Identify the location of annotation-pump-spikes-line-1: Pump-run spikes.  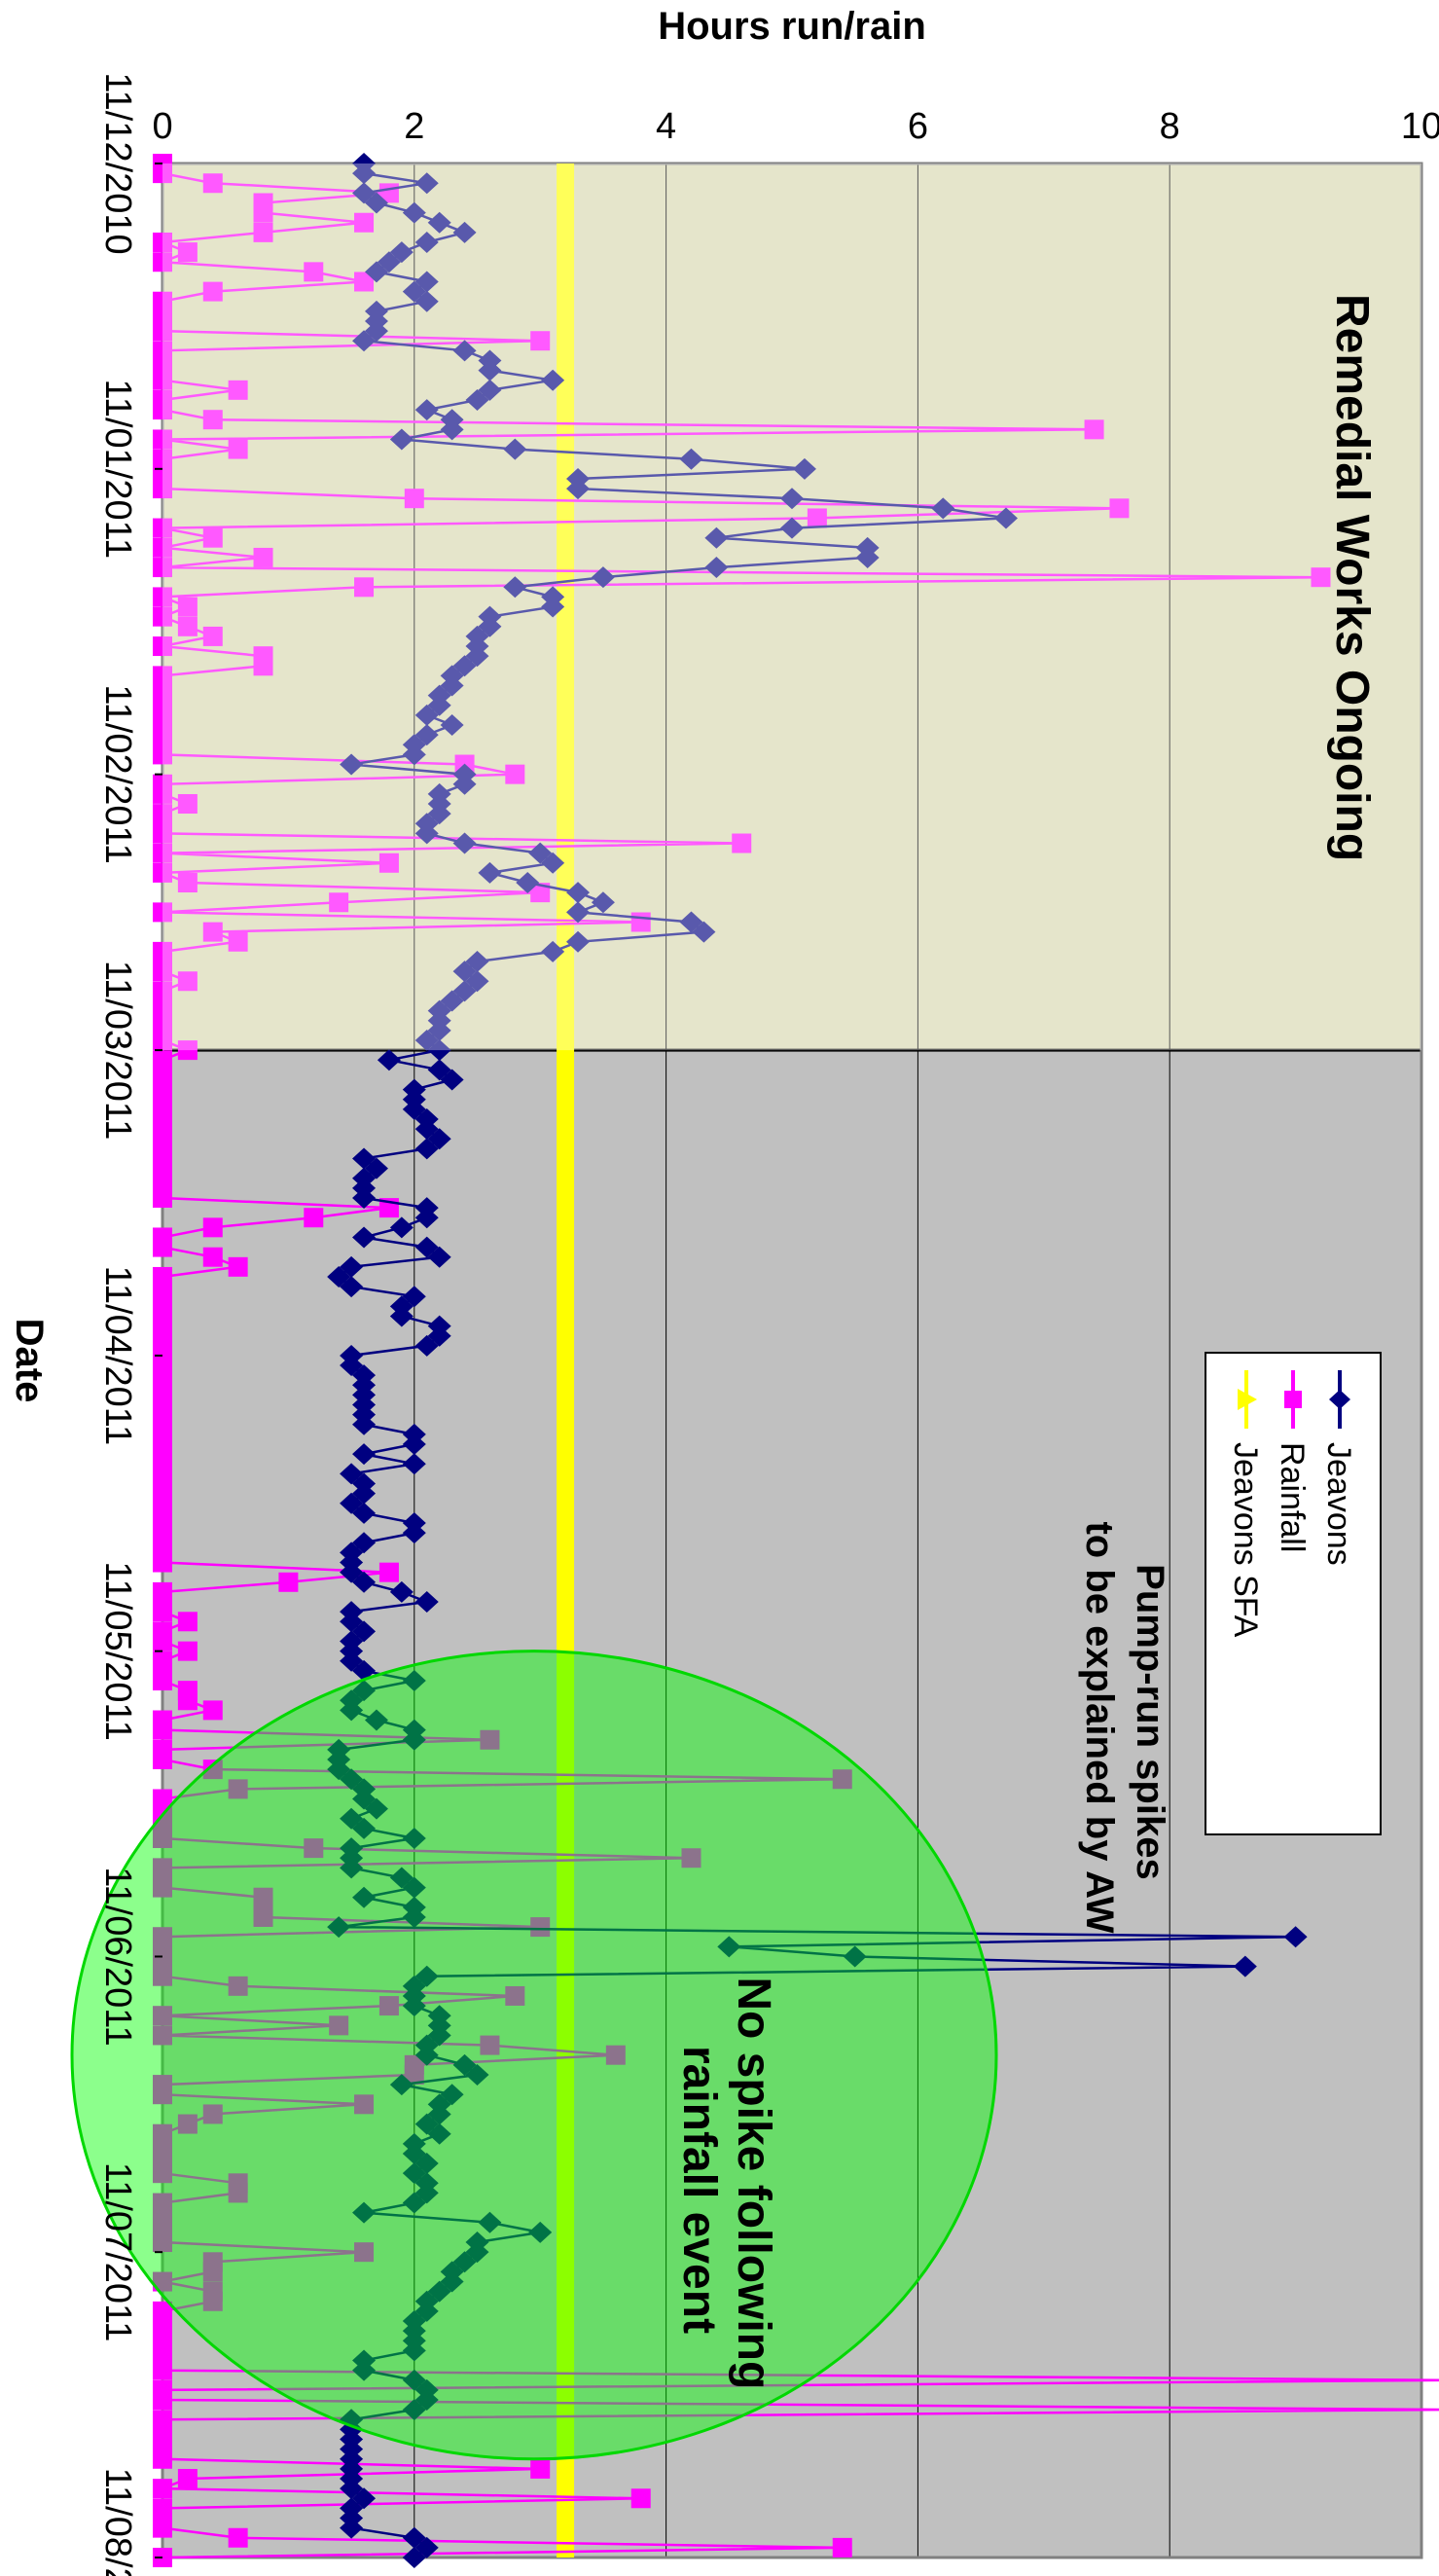
(1150, 1722).